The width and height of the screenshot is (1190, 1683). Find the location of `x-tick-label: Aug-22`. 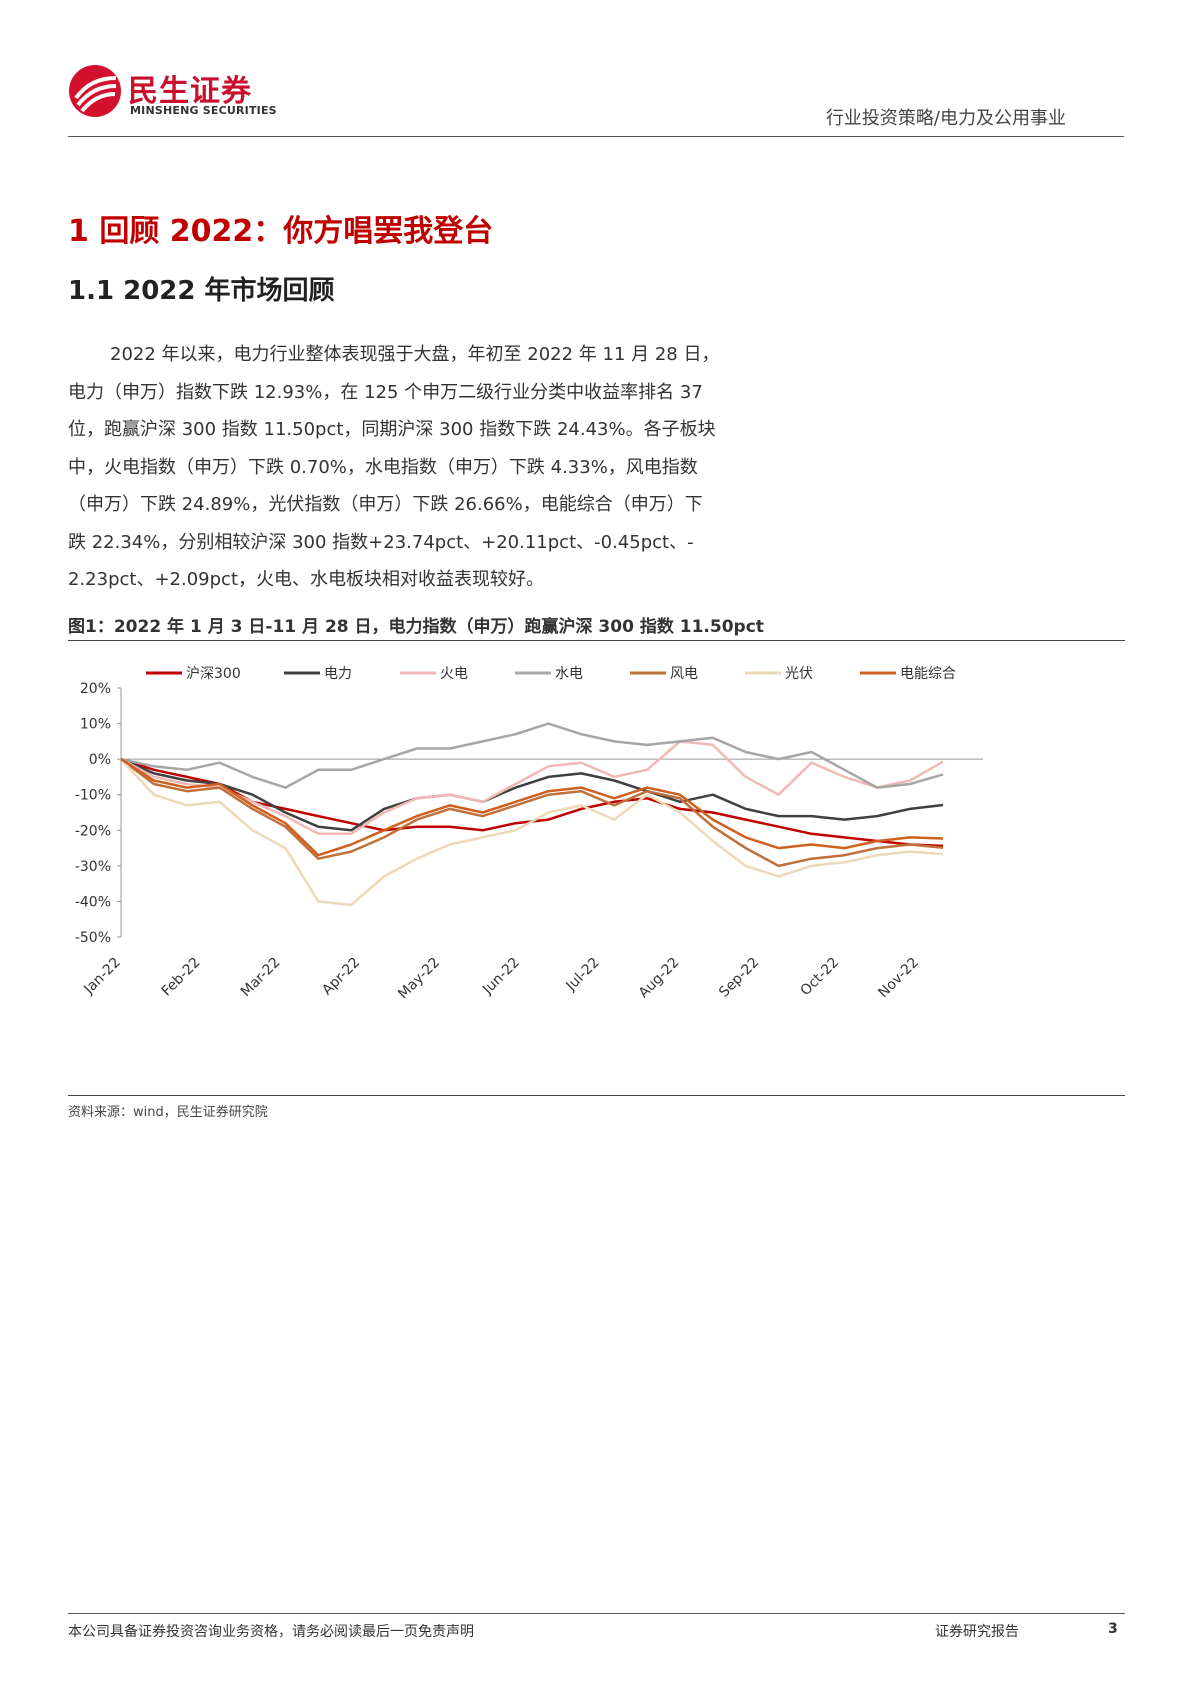

x-tick-label: Aug-22 is located at coordinates (659, 978).